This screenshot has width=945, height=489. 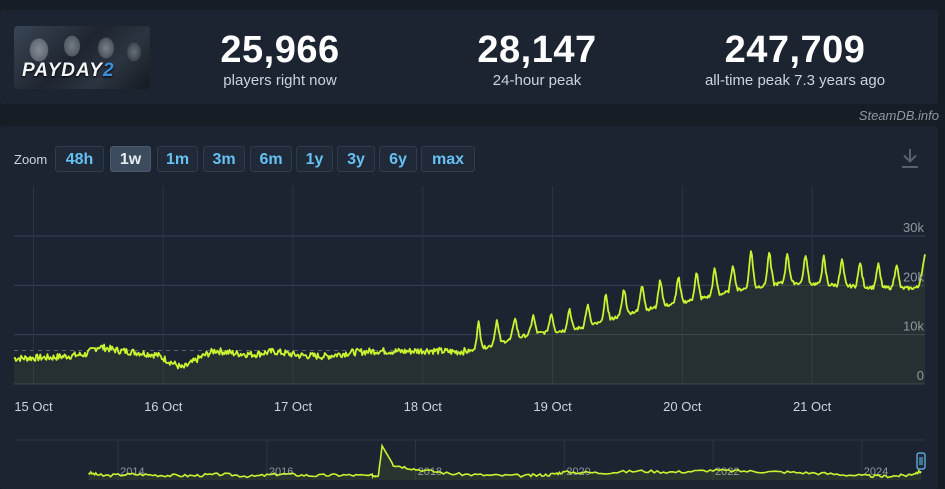 What do you see at coordinates (31, 159) in the screenshot?
I see `zoom-label: Zoom` at bounding box center [31, 159].